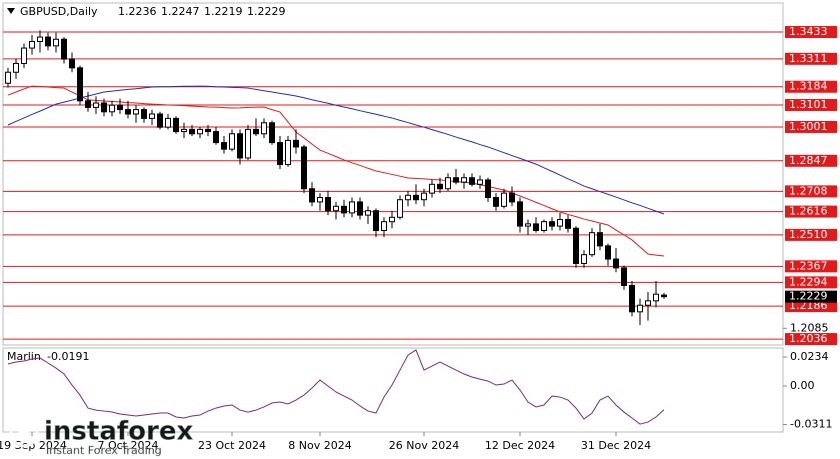 The height and width of the screenshot is (459, 840). What do you see at coordinates (424, 445) in the screenshot?
I see `x-tick-label: 26 Nov 2024` at bounding box center [424, 445].